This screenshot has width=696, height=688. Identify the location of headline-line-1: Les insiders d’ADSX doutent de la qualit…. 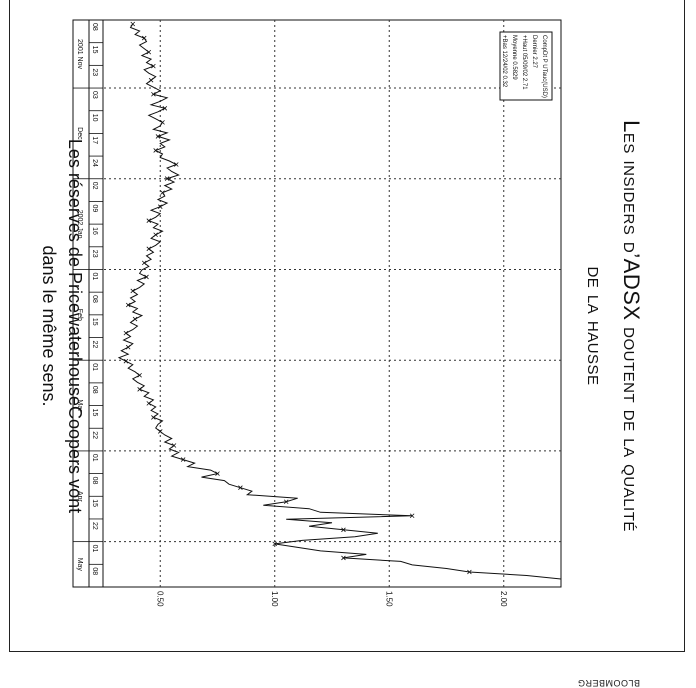
(631, 326).